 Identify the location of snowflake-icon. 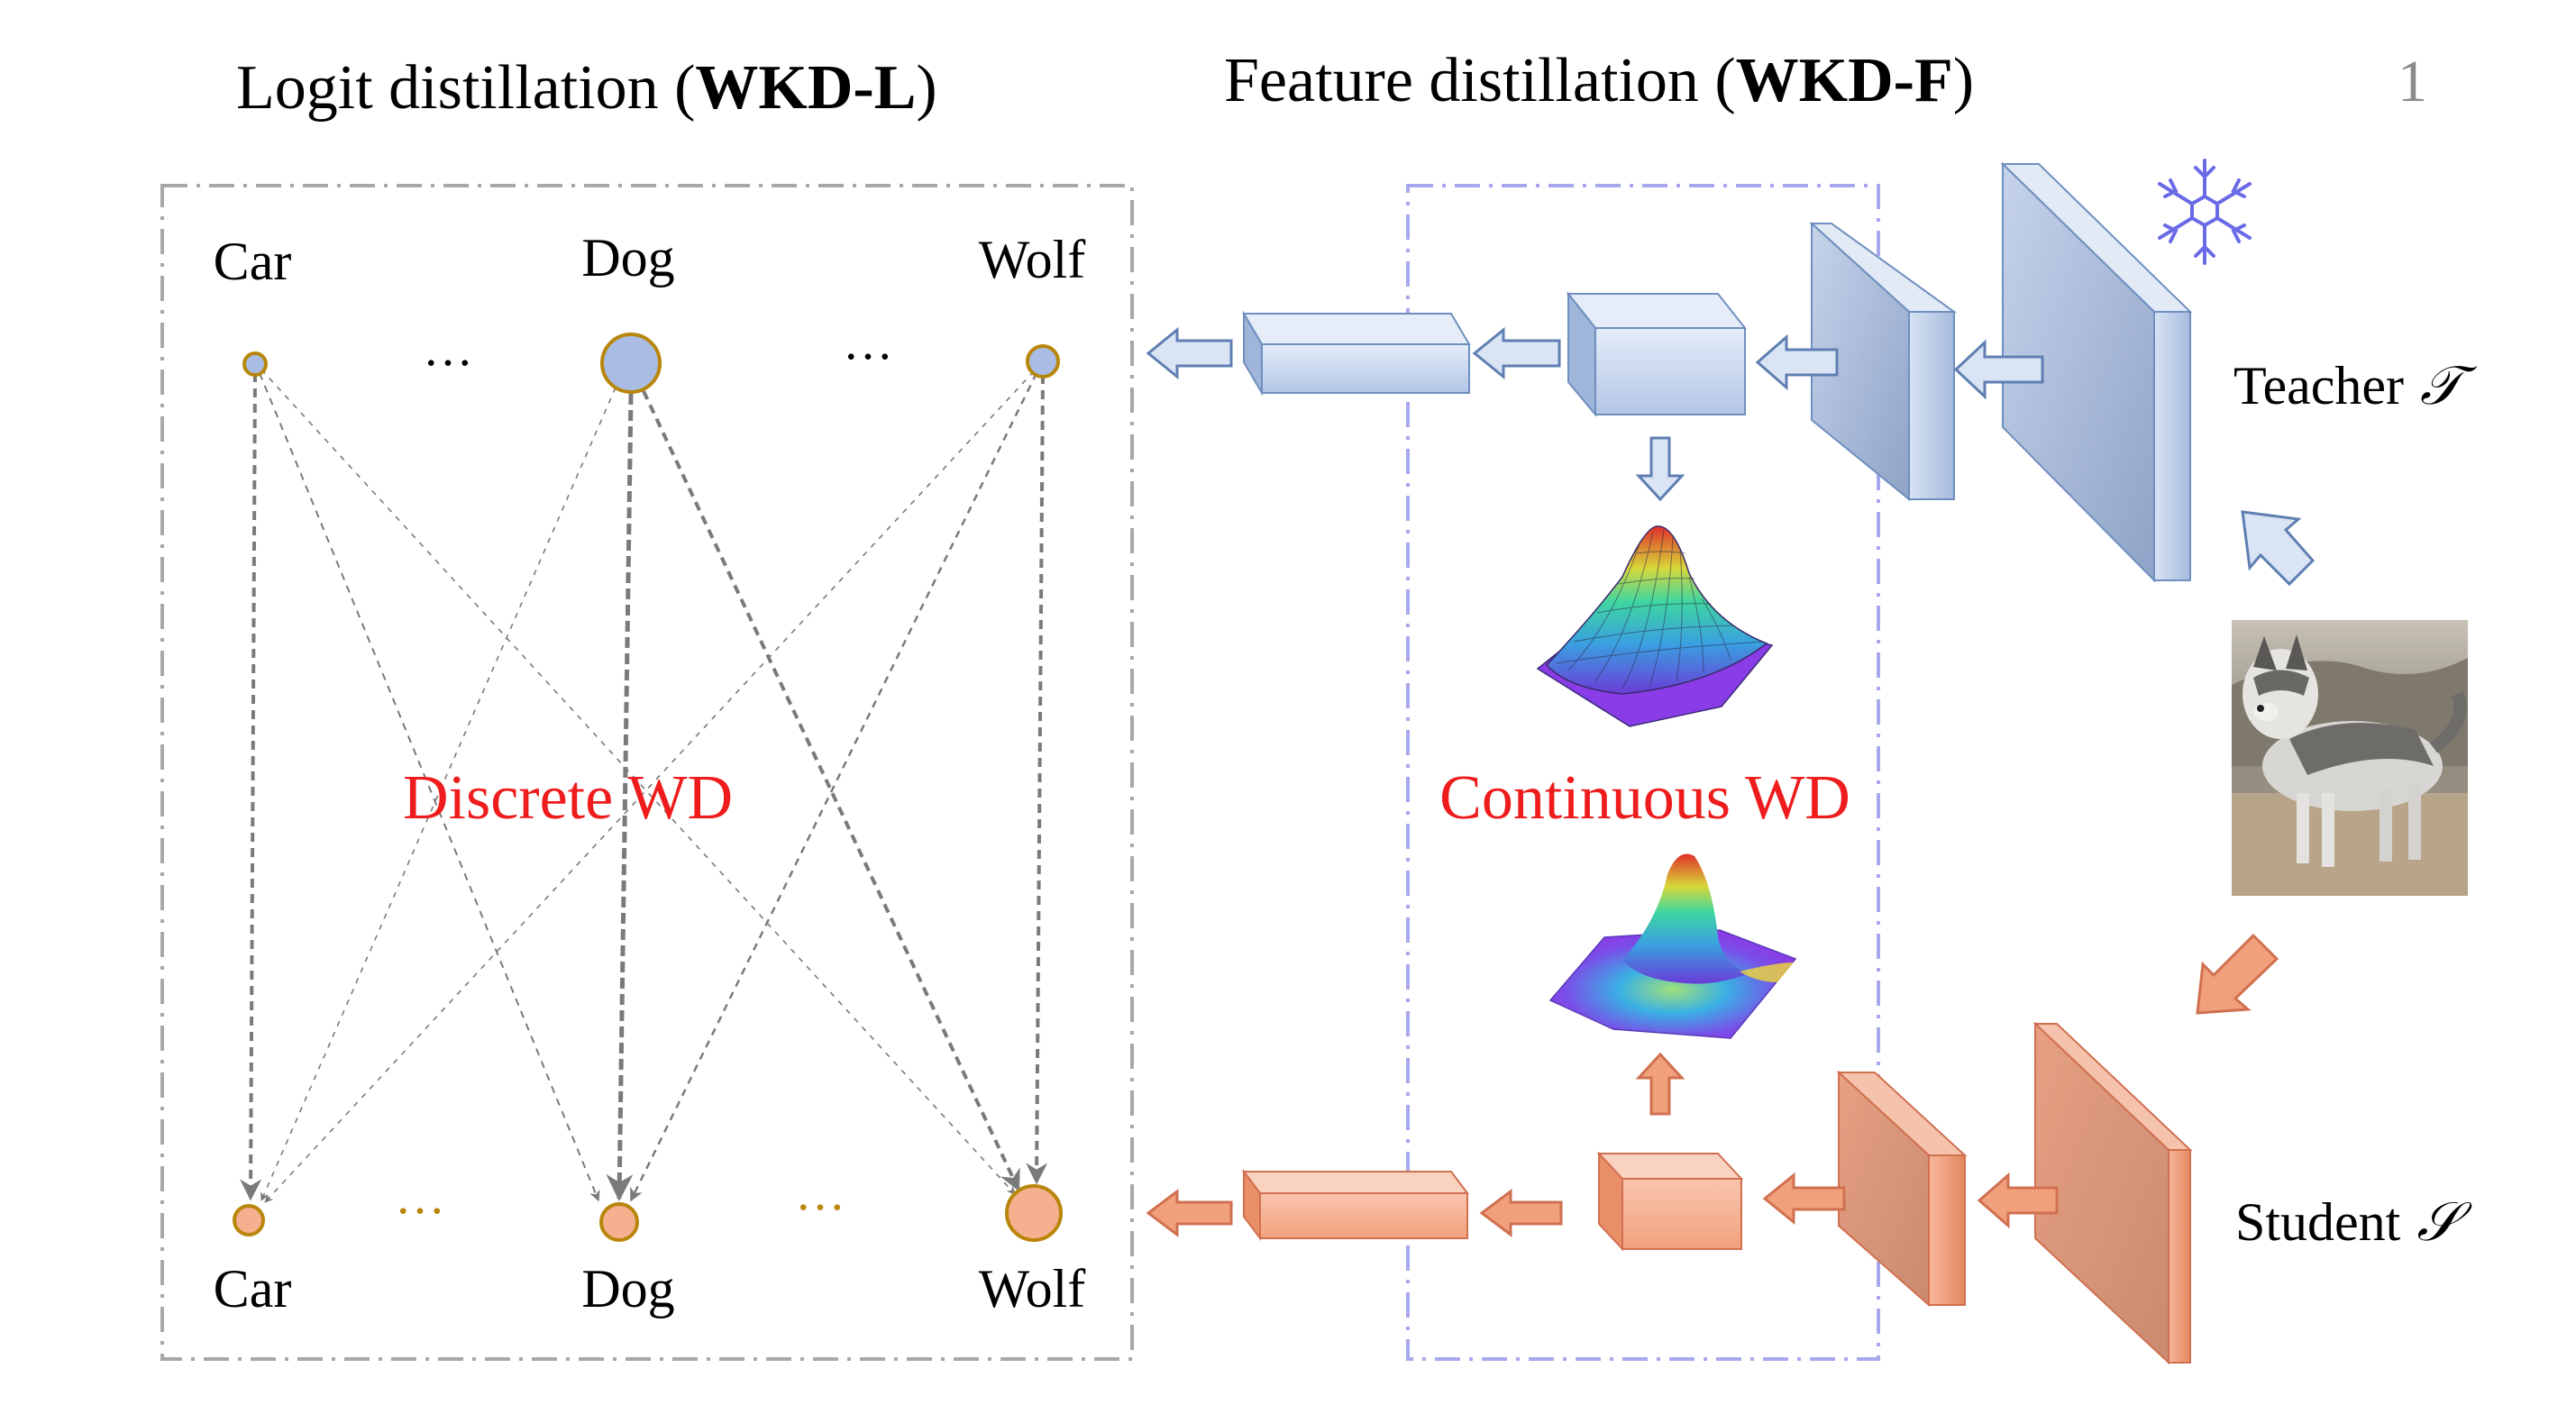
(2205, 212).